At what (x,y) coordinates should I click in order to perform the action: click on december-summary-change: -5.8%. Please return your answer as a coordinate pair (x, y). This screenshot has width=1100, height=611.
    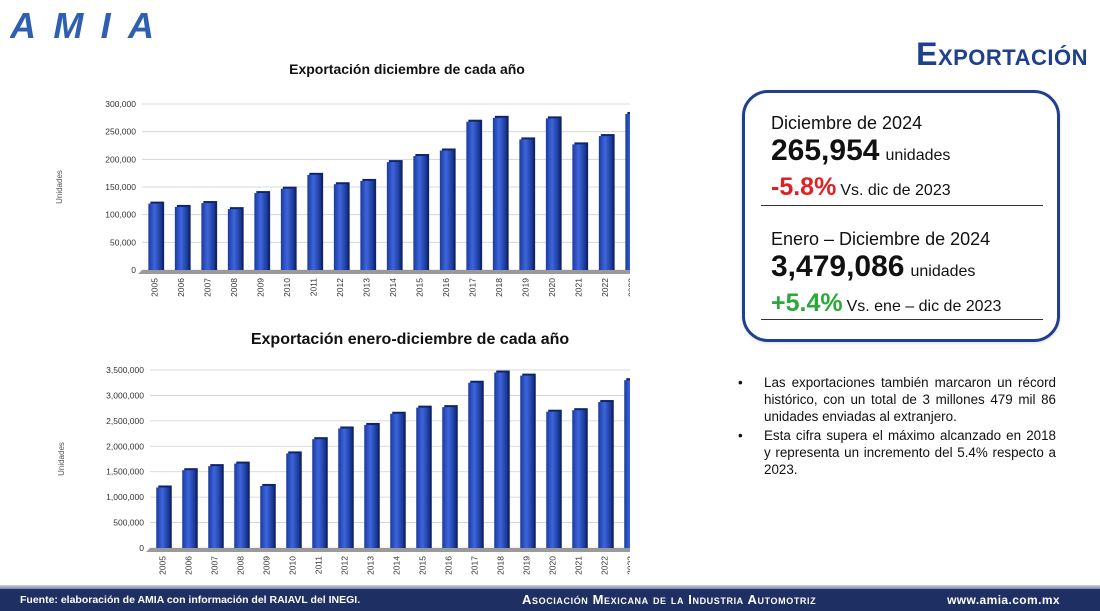
    Looking at the image, I should click on (804, 187).